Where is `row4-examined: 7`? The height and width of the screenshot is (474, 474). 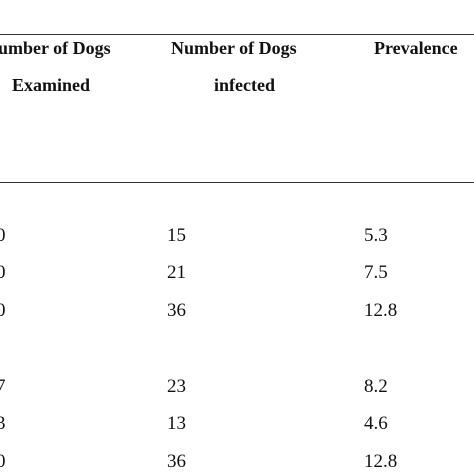 row4-examined: 7 is located at coordinates (3, 386).